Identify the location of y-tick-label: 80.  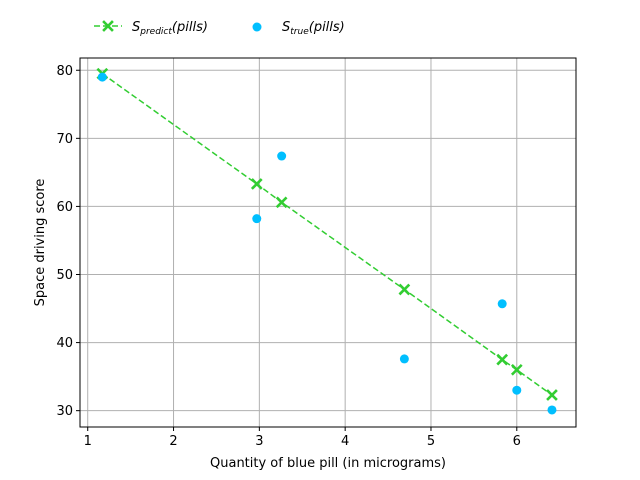
(64, 71).